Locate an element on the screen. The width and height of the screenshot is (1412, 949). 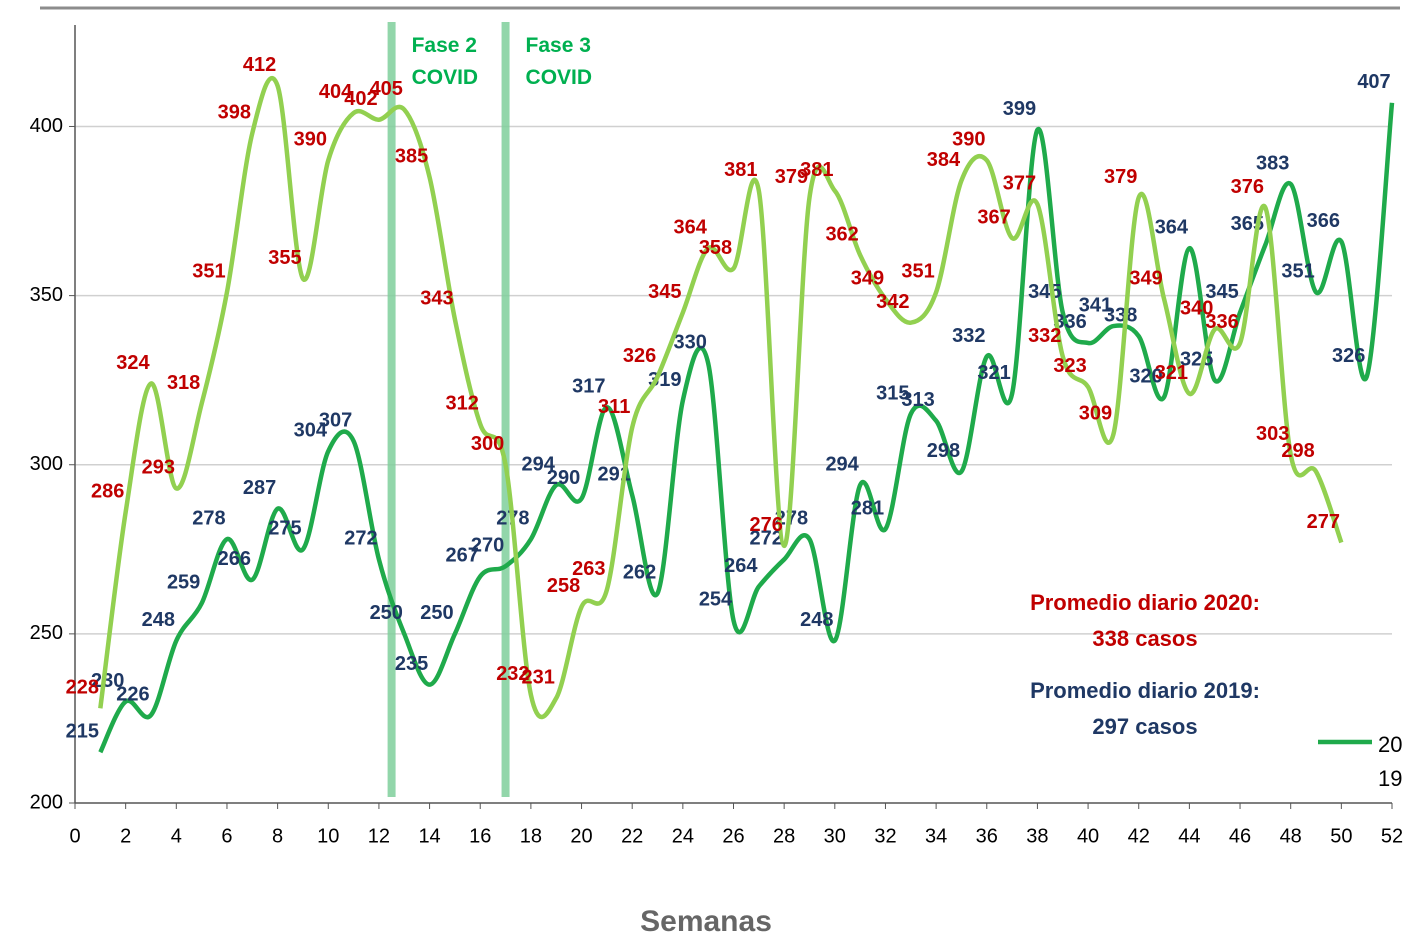
data-label: 336 is located at coordinates (1069, 322).